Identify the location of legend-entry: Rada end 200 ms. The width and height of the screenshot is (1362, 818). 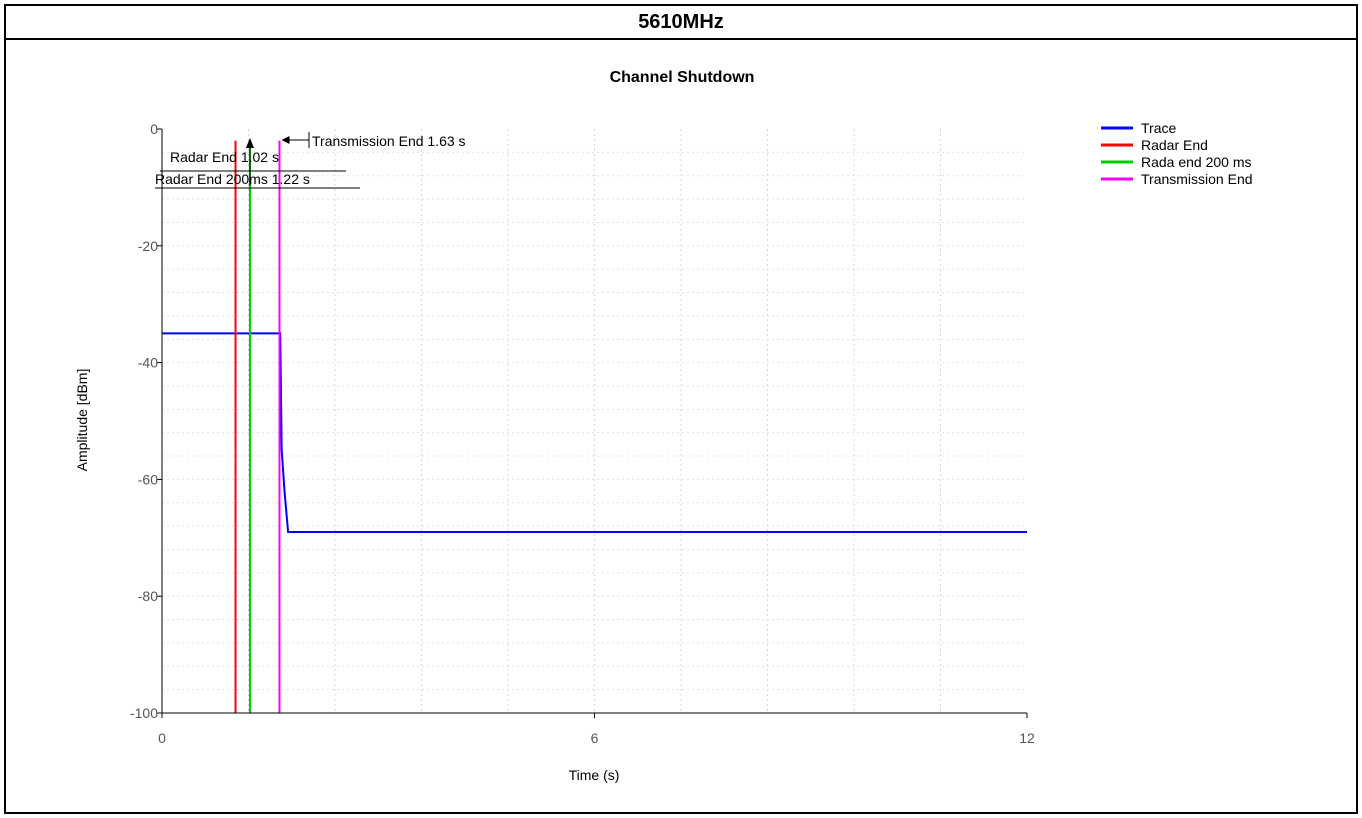
(1196, 162).